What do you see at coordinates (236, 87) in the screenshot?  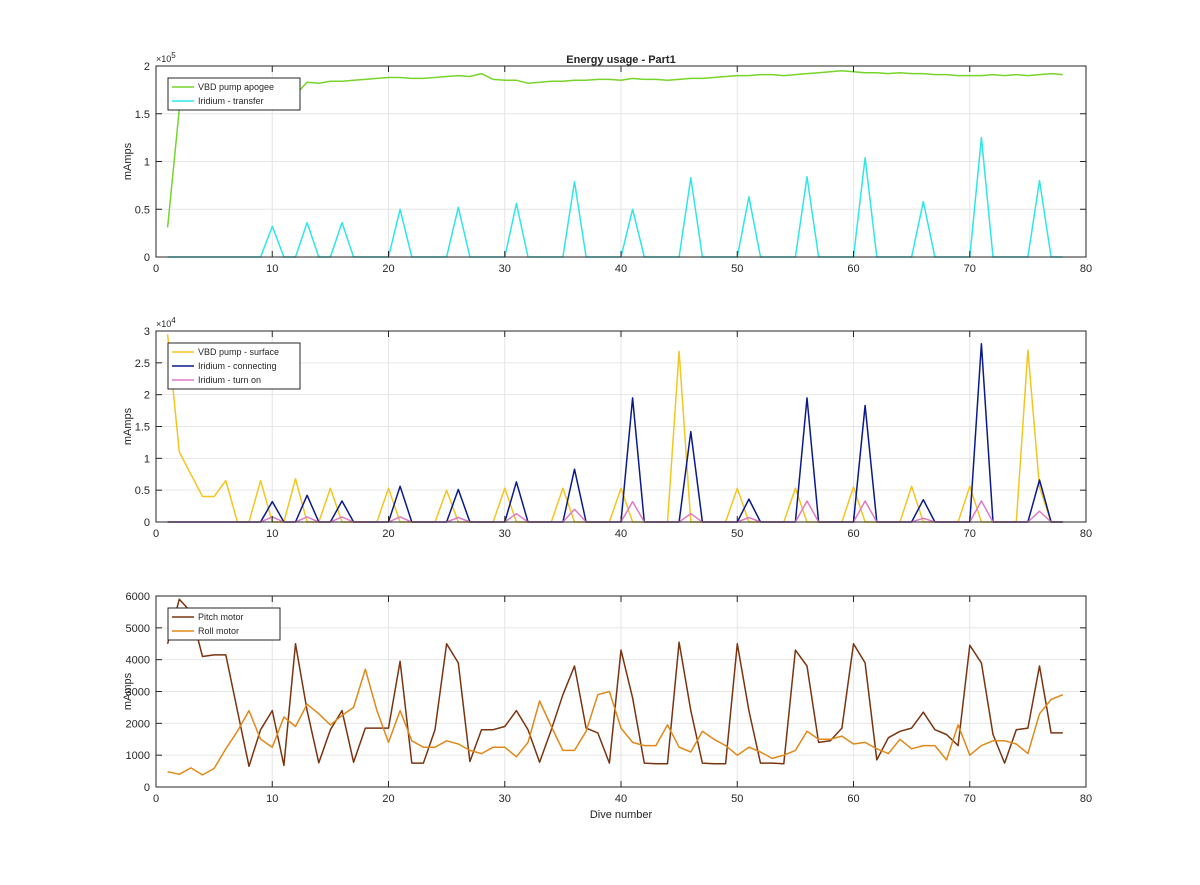 I see `legend-entry: VBD pump apogee` at bounding box center [236, 87].